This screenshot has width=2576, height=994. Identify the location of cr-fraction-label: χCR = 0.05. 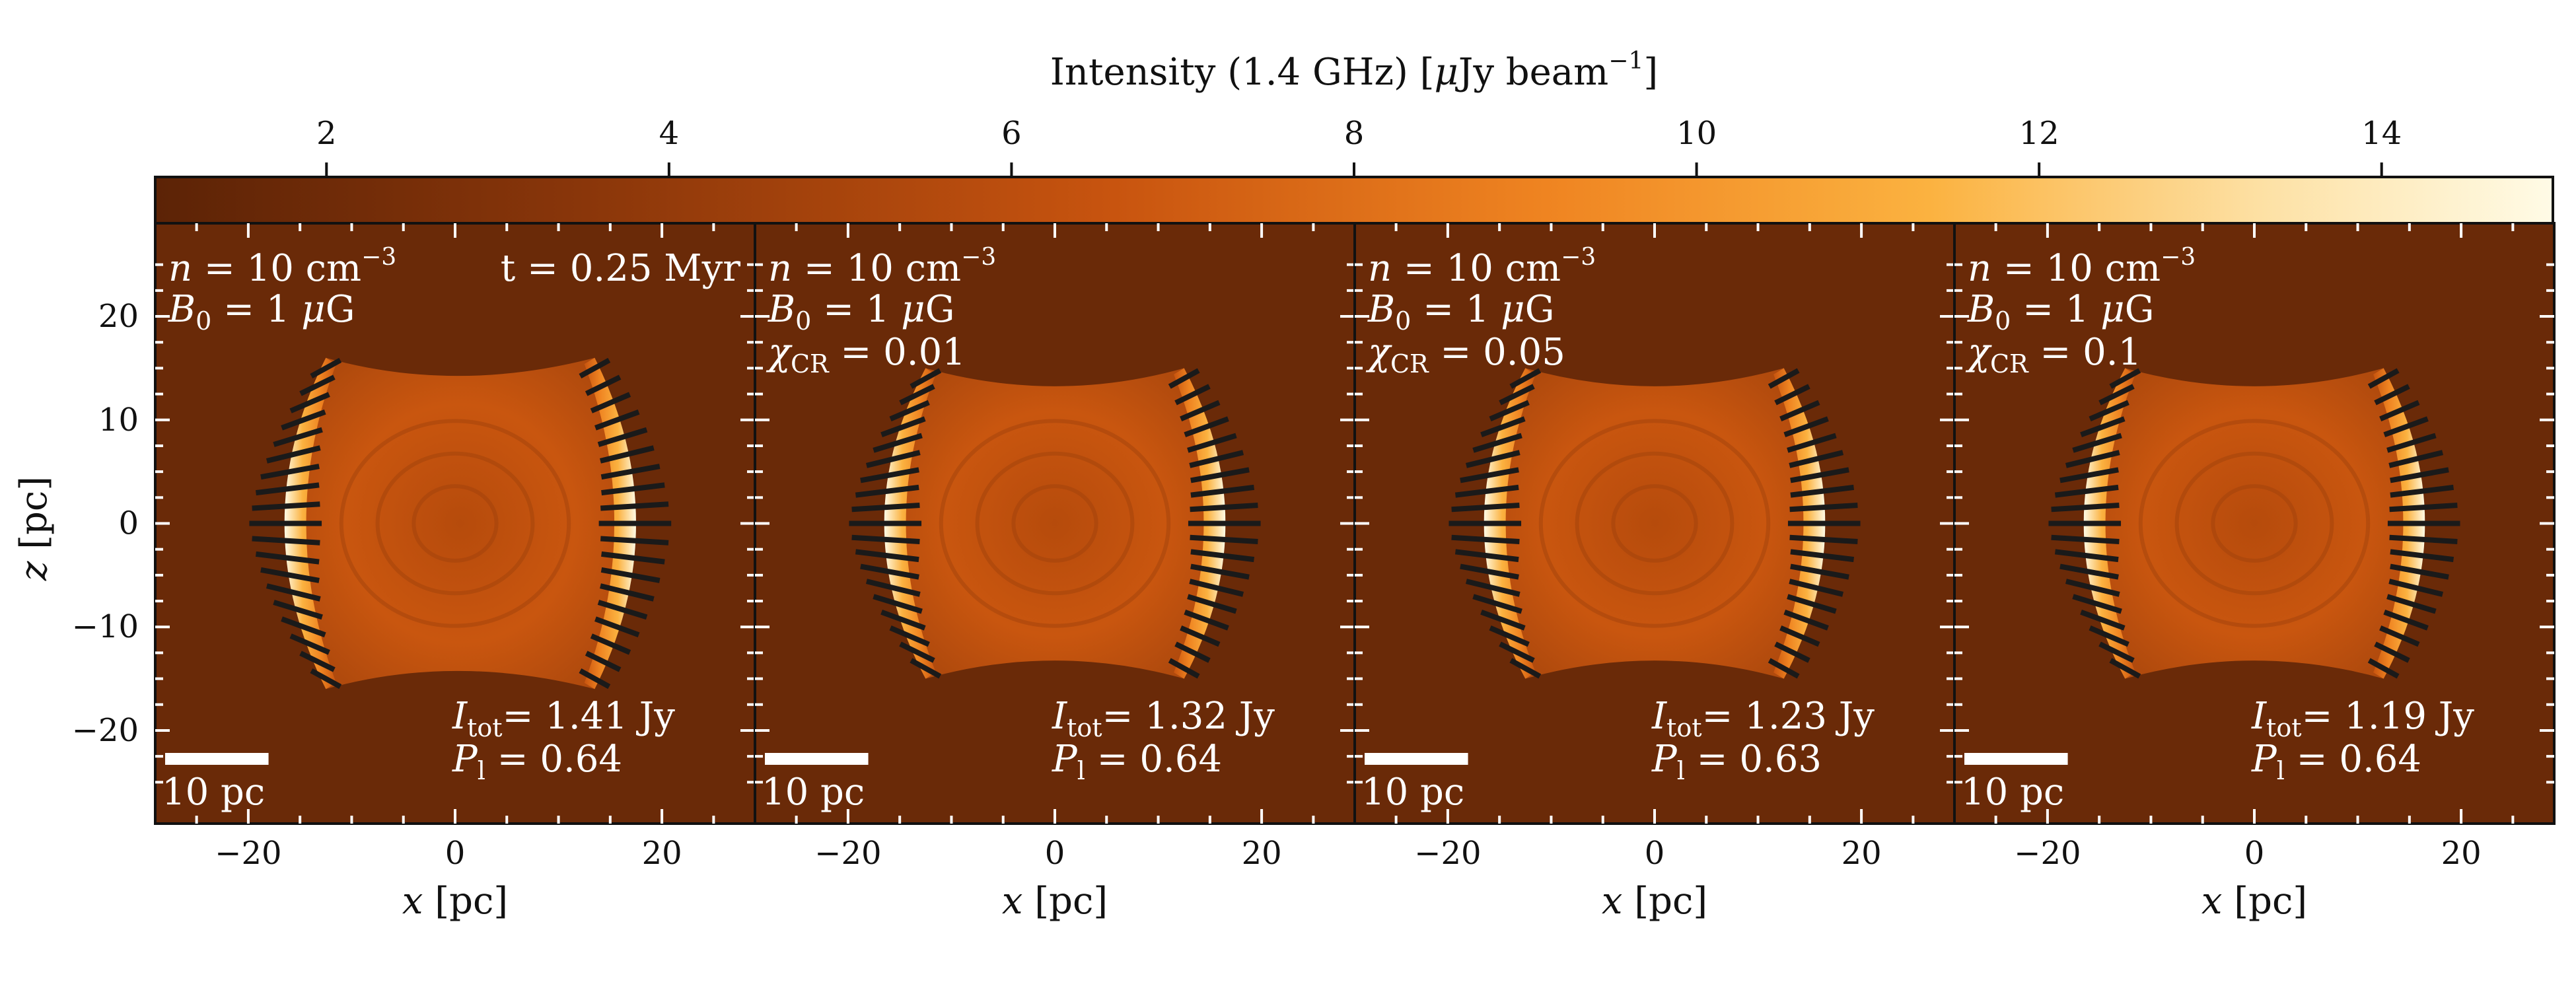
(1465, 354).